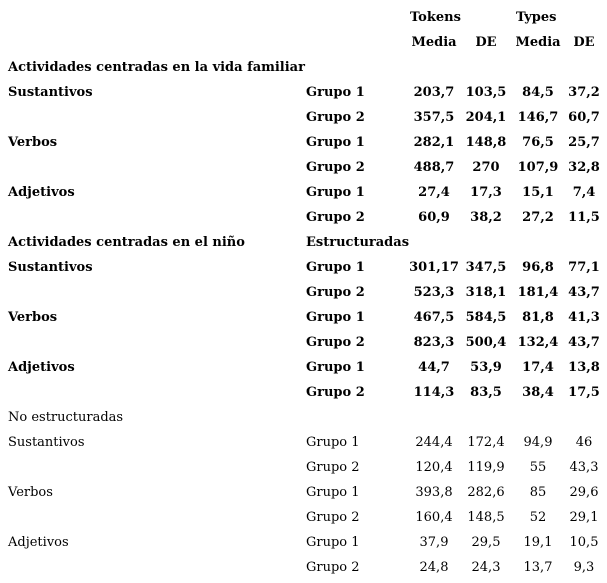 This screenshot has height=583, width=607. Describe the element at coordinates (434, 192) in the screenshot. I see `tokens-media-value: 27,4` at that location.